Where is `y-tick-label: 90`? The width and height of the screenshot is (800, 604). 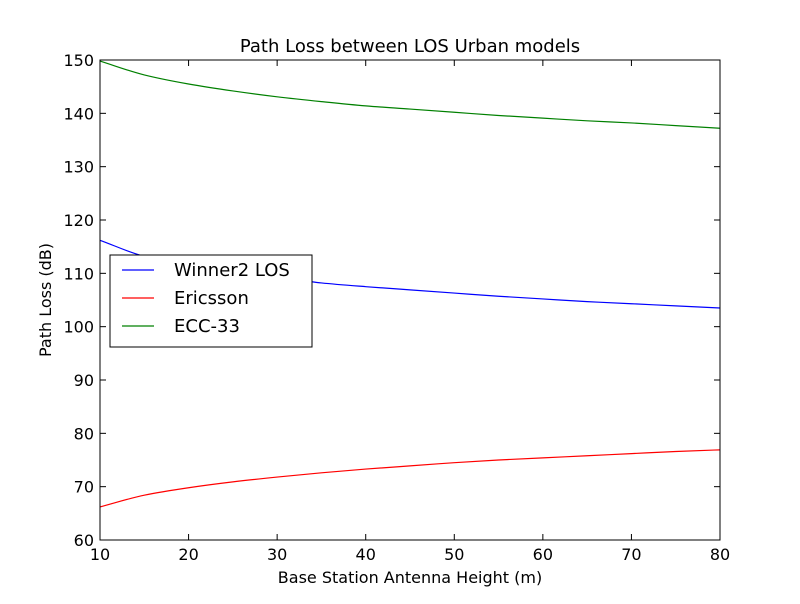
y-tick-label: 90 is located at coordinates (84, 380).